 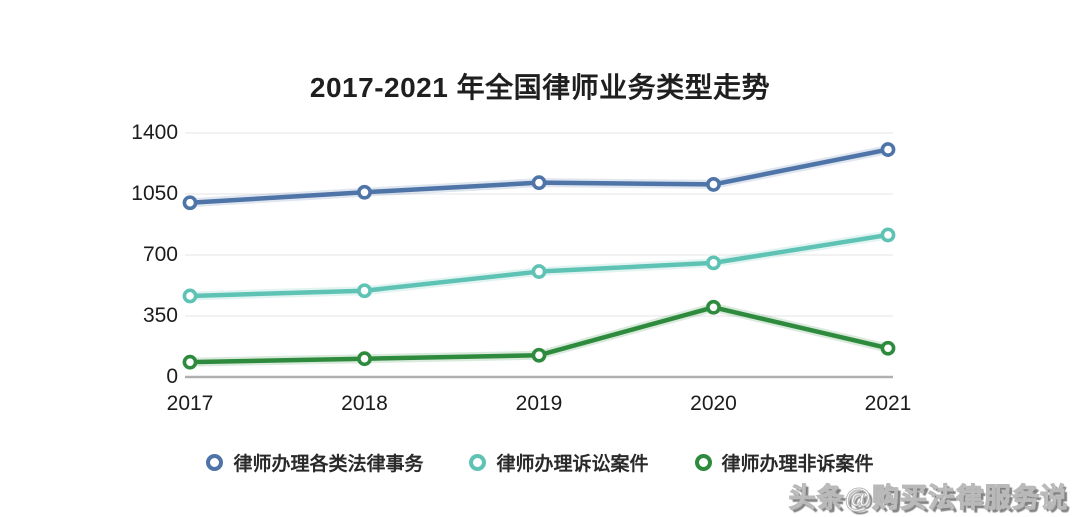 I want to click on y-axis-label: 0, so click(x=172, y=376).